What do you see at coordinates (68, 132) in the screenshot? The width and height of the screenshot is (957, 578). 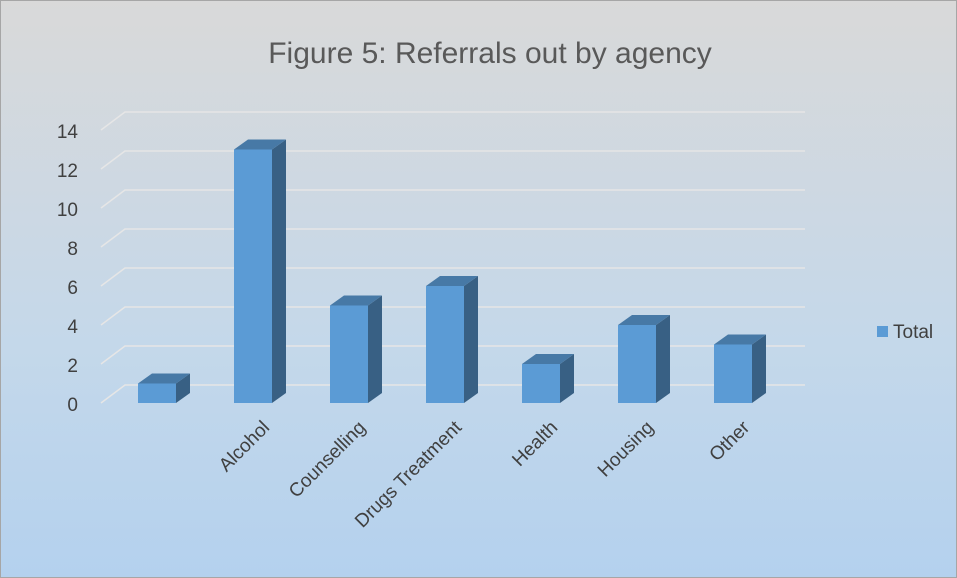 I see `y-tick-label: 14` at bounding box center [68, 132].